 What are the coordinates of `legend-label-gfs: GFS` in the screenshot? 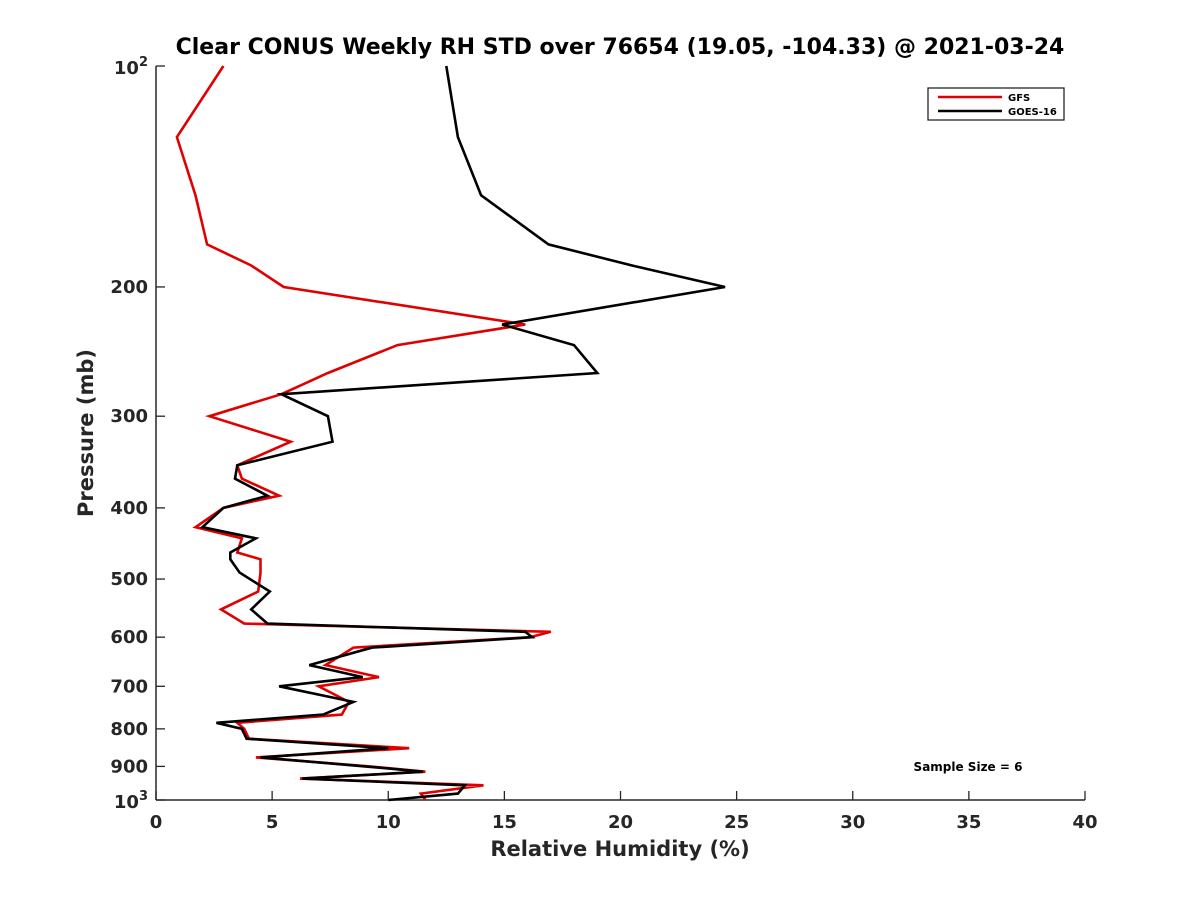 It's located at (1019, 98).